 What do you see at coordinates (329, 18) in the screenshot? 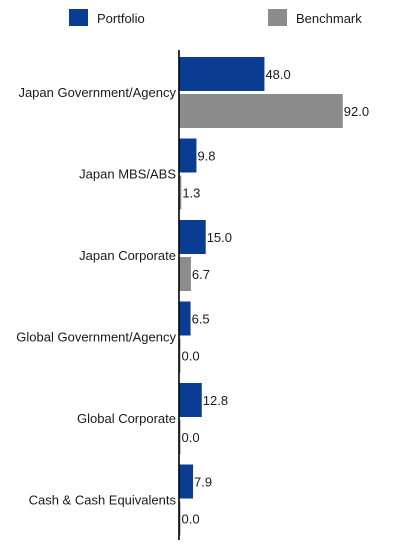
I see `legend-label-benchmark: Benchmark` at bounding box center [329, 18].